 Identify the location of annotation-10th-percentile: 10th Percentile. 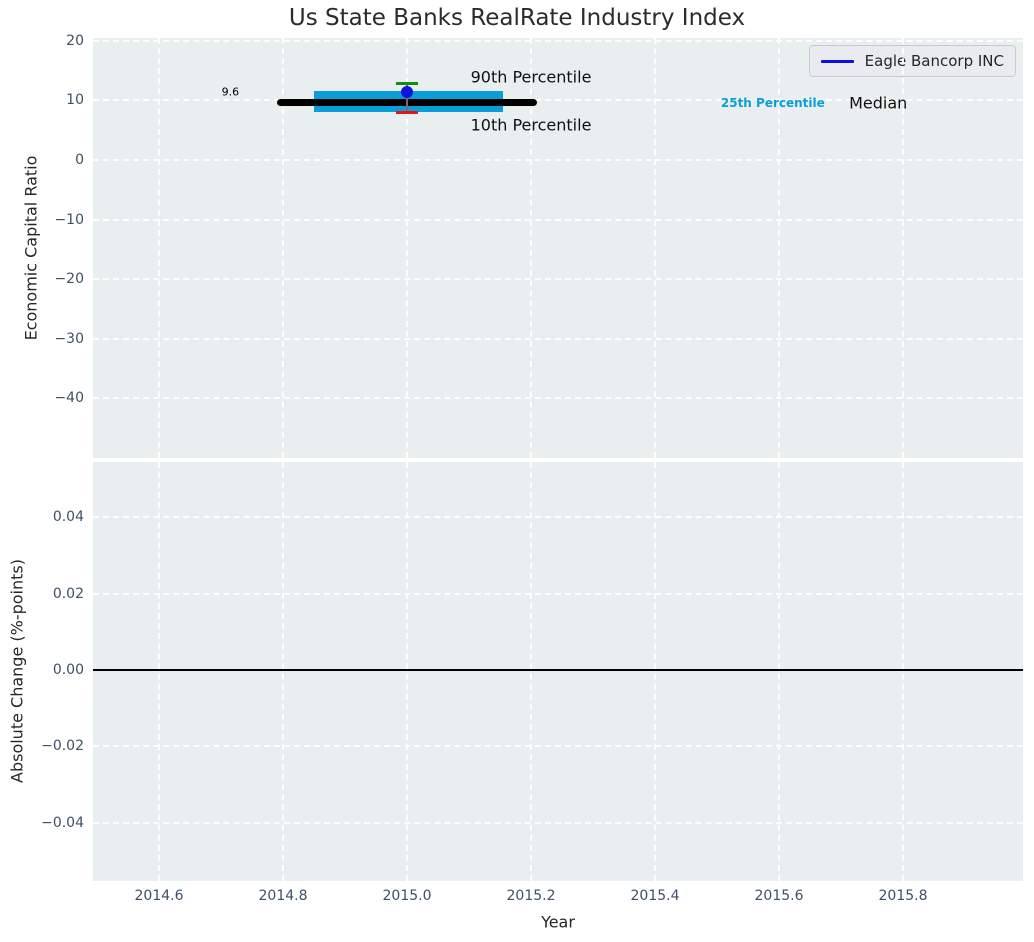
(531, 125).